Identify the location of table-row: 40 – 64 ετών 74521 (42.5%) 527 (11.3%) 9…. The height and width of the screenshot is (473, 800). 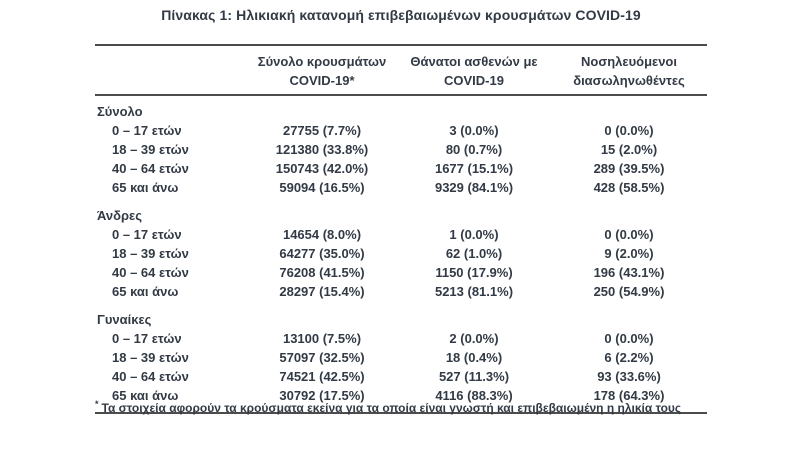
(401, 376).